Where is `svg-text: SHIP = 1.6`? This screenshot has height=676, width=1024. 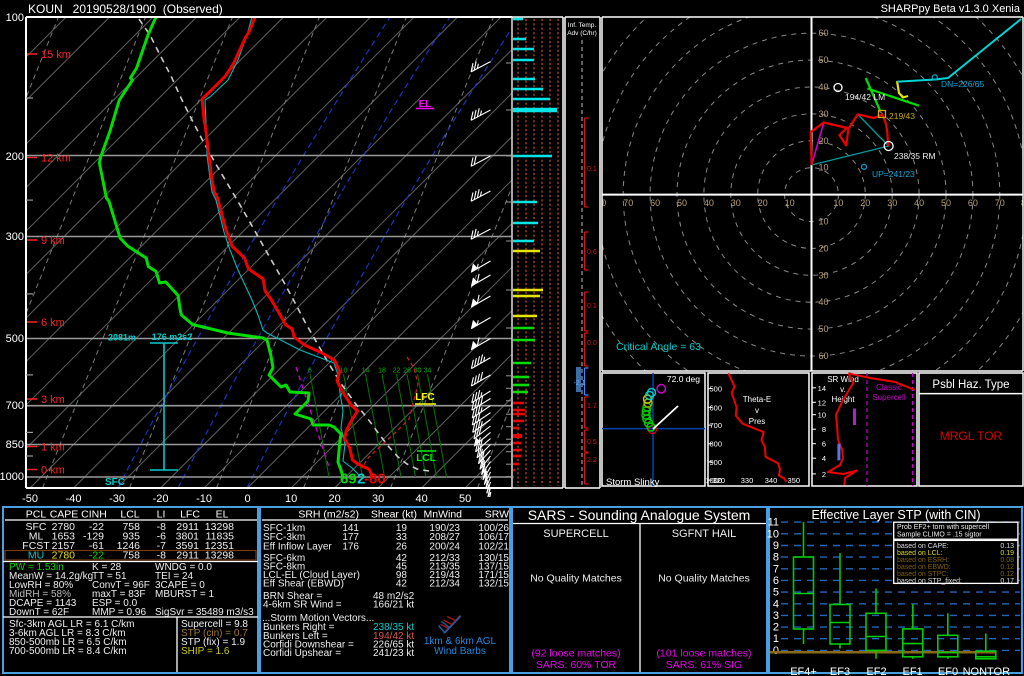
svg-text: SHIP = 1.6 is located at coordinates (205, 651).